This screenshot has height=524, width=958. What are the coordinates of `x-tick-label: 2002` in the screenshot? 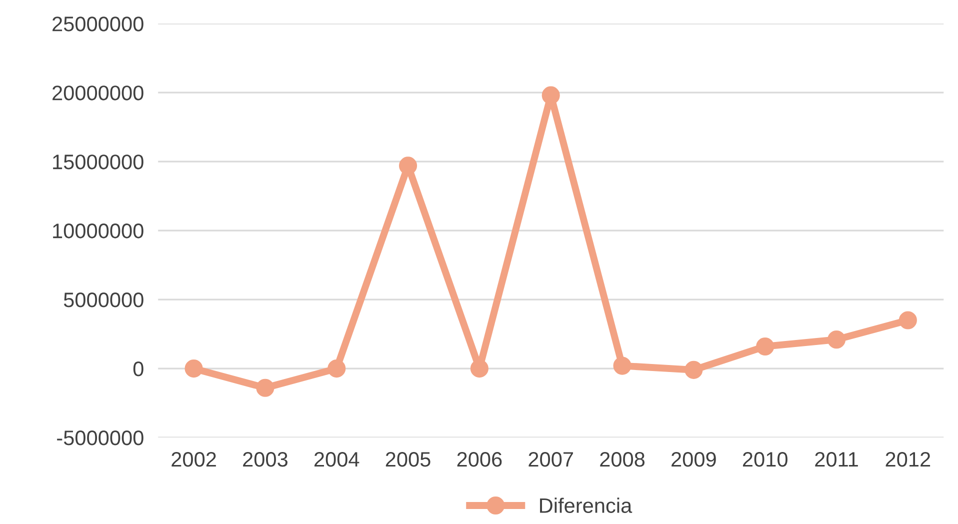 It's located at (194, 459).